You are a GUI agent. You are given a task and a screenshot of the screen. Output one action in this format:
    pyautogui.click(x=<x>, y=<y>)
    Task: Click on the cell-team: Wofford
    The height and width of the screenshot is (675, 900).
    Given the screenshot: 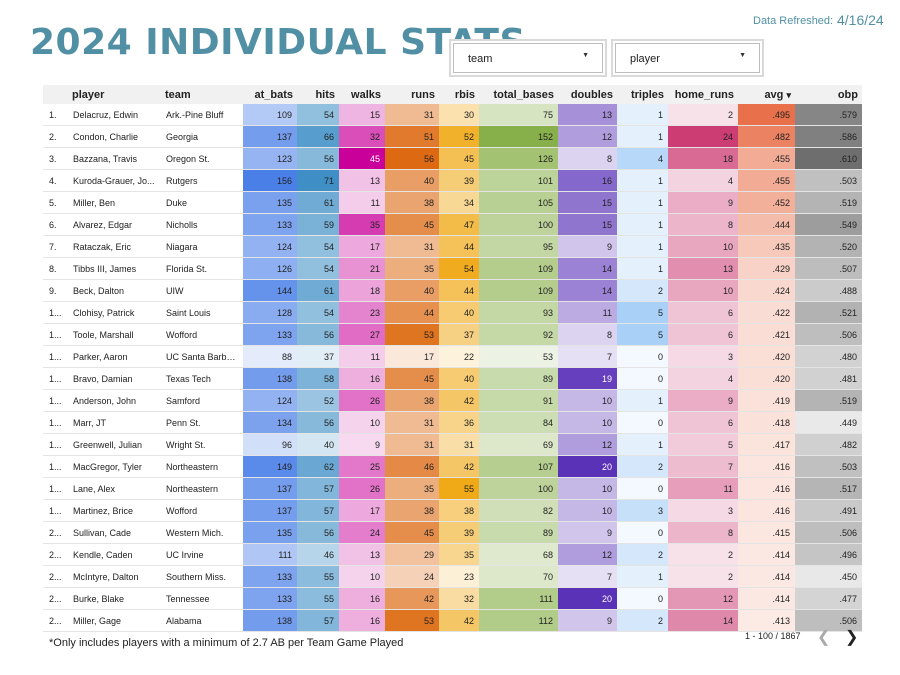 What is the action you would take?
    pyautogui.click(x=202, y=510)
    